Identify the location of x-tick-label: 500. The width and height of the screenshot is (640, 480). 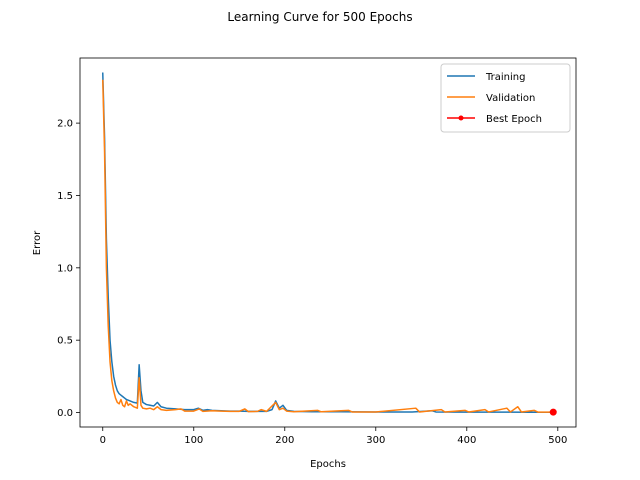
(557, 440).